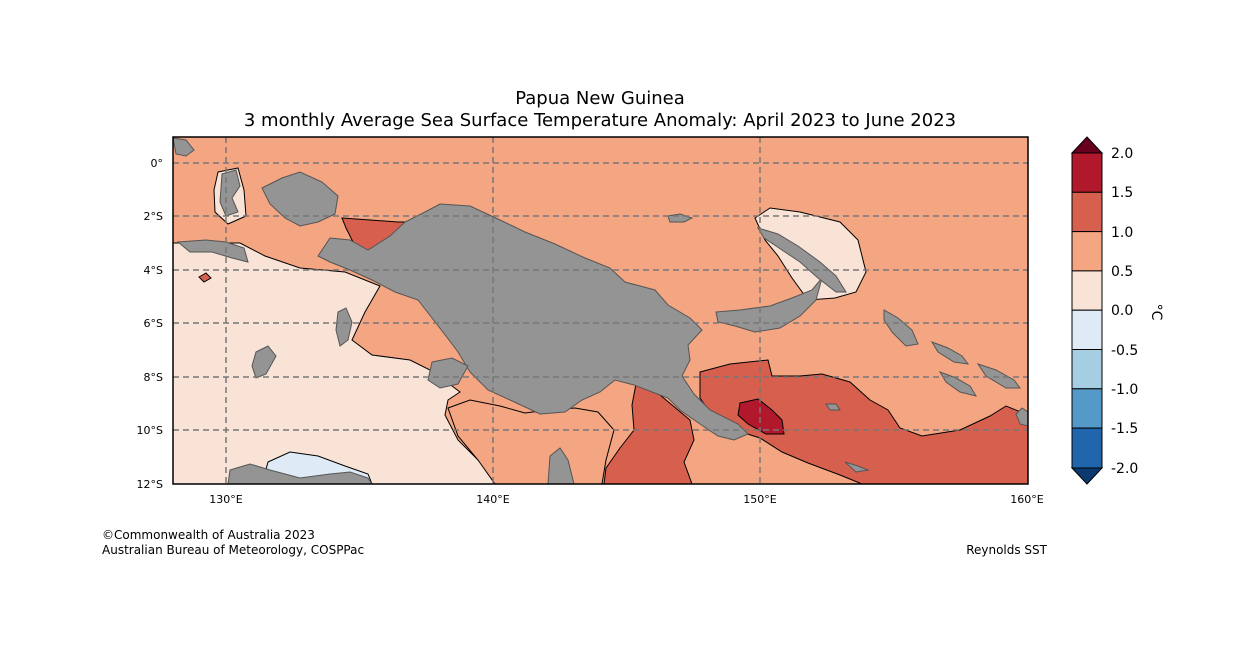  Describe the element at coordinates (1026, 499) in the screenshot. I see `lon-label: 160°E` at that location.